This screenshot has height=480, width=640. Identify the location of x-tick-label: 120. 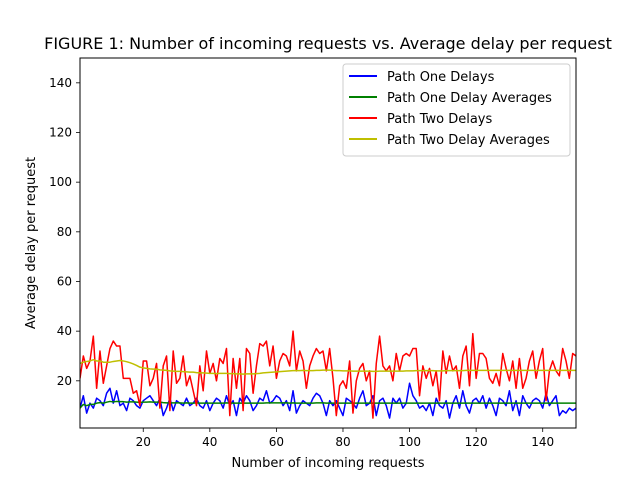
(476, 442).